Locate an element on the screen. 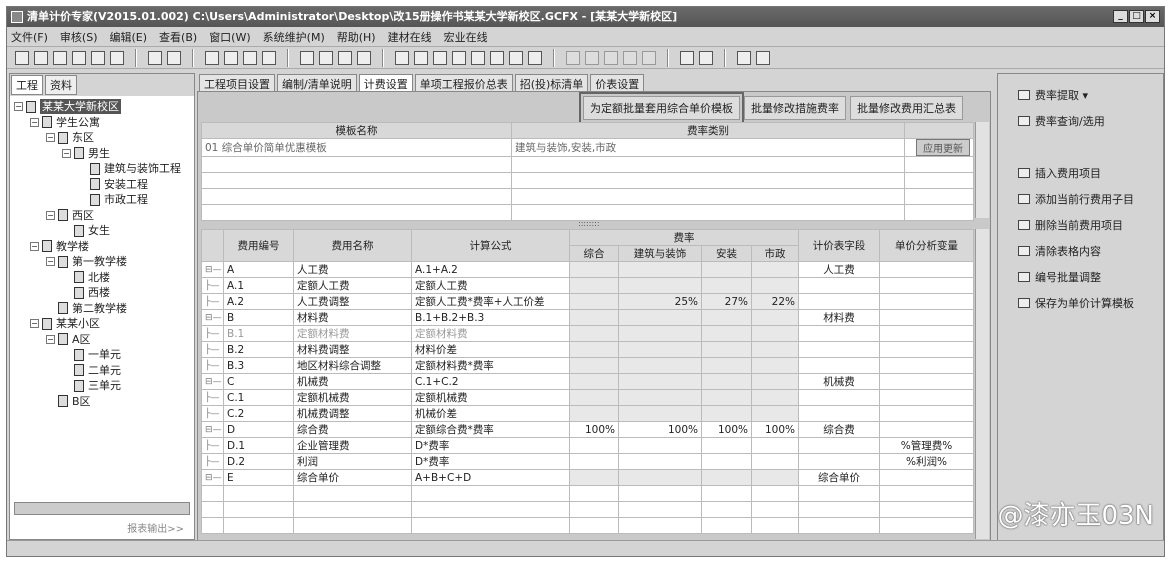 The width and height of the screenshot is (1171, 563). tree-item: − 男生 is located at coordinates (104, 154).